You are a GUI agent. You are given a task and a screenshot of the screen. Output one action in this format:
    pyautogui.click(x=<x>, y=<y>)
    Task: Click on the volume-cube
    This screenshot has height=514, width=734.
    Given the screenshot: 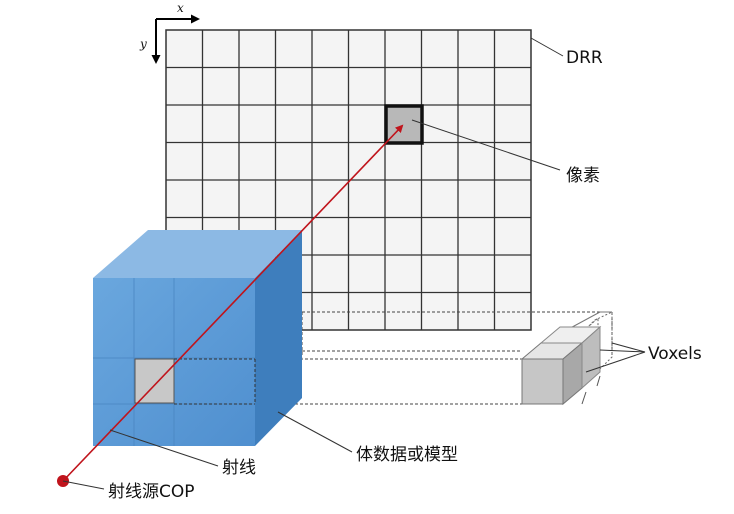 What is the action you would take?
    pyautogui.click(x=197, y=338)
    